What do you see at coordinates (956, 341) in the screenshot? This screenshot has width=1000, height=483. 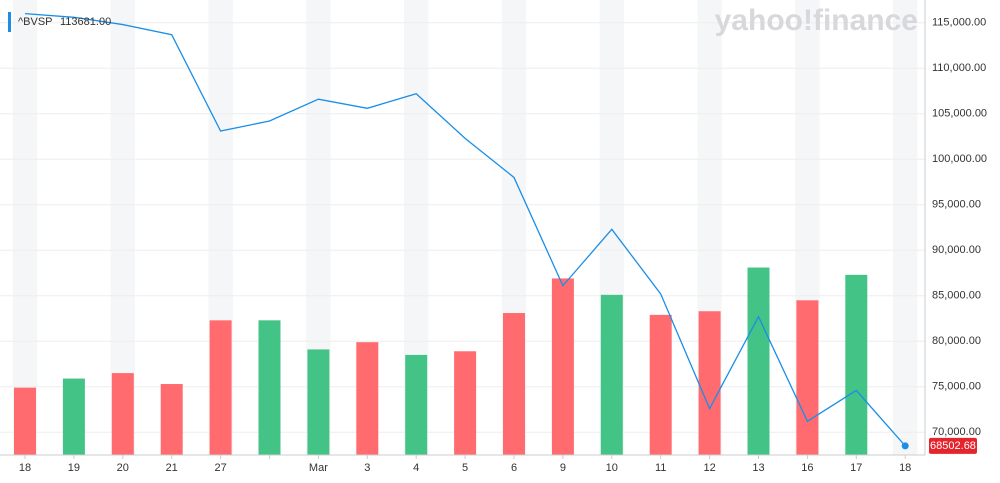 I see `y-tick-label: 80,000.00` at bounding box center [956, 341].